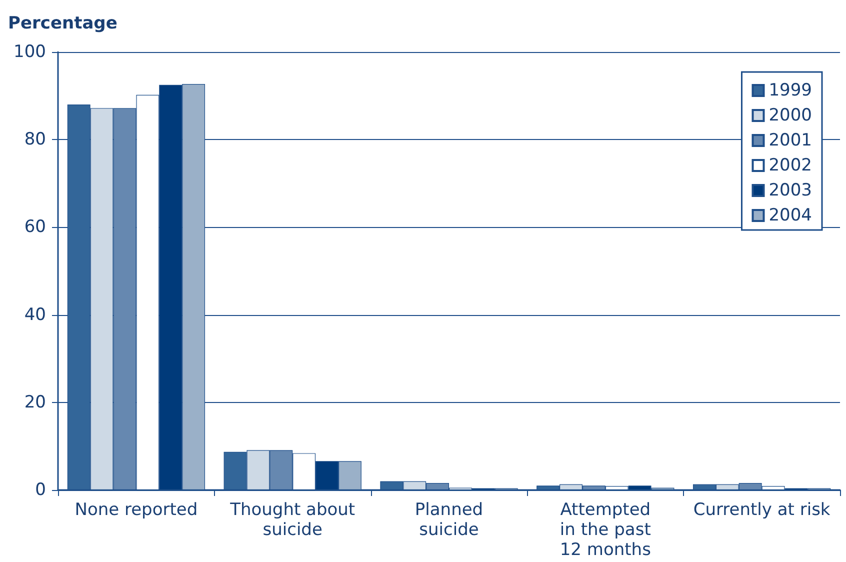  What do you see at coordinates (35, 402) in the screenshot?
I see `y-tick-label: 20` at bounding box center [35, 402].